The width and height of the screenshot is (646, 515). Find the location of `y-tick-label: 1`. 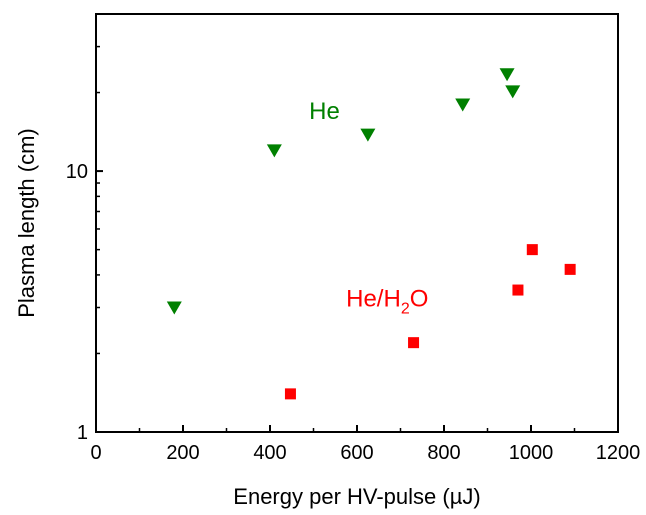

y-tick-label: 1 is located at coordinates (82, 433).